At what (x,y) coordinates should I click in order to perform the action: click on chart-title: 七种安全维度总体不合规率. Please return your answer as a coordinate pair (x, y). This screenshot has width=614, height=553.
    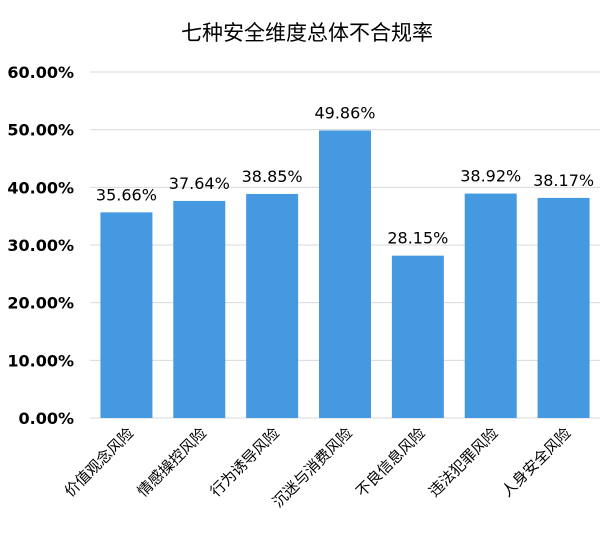
    Looking at the image, I should click on (307, 33).